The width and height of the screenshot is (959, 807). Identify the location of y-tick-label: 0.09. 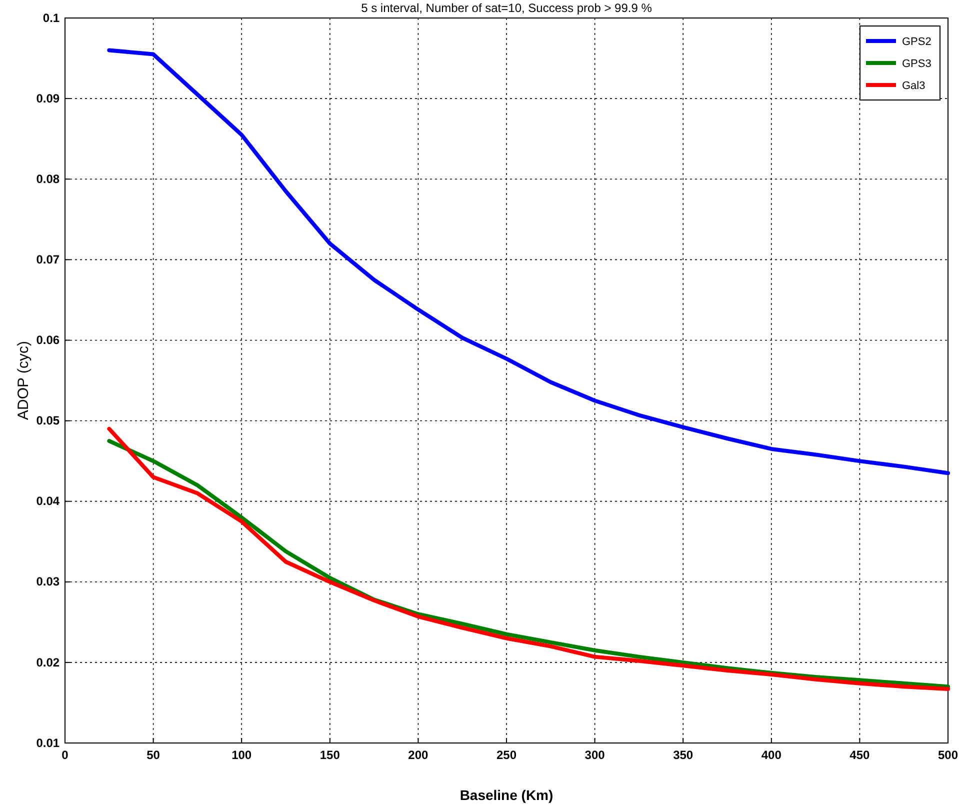
(48, 98).